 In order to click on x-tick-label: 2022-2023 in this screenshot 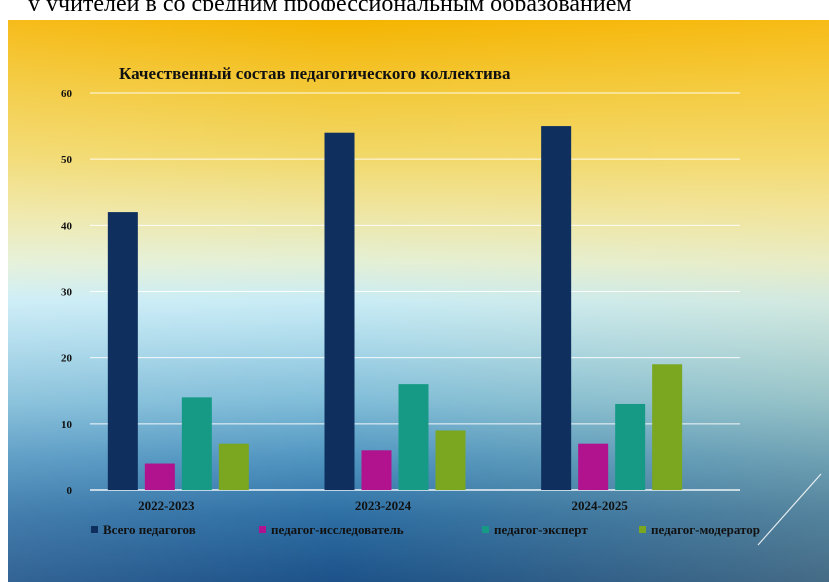, I will do `click(166, 505)`.